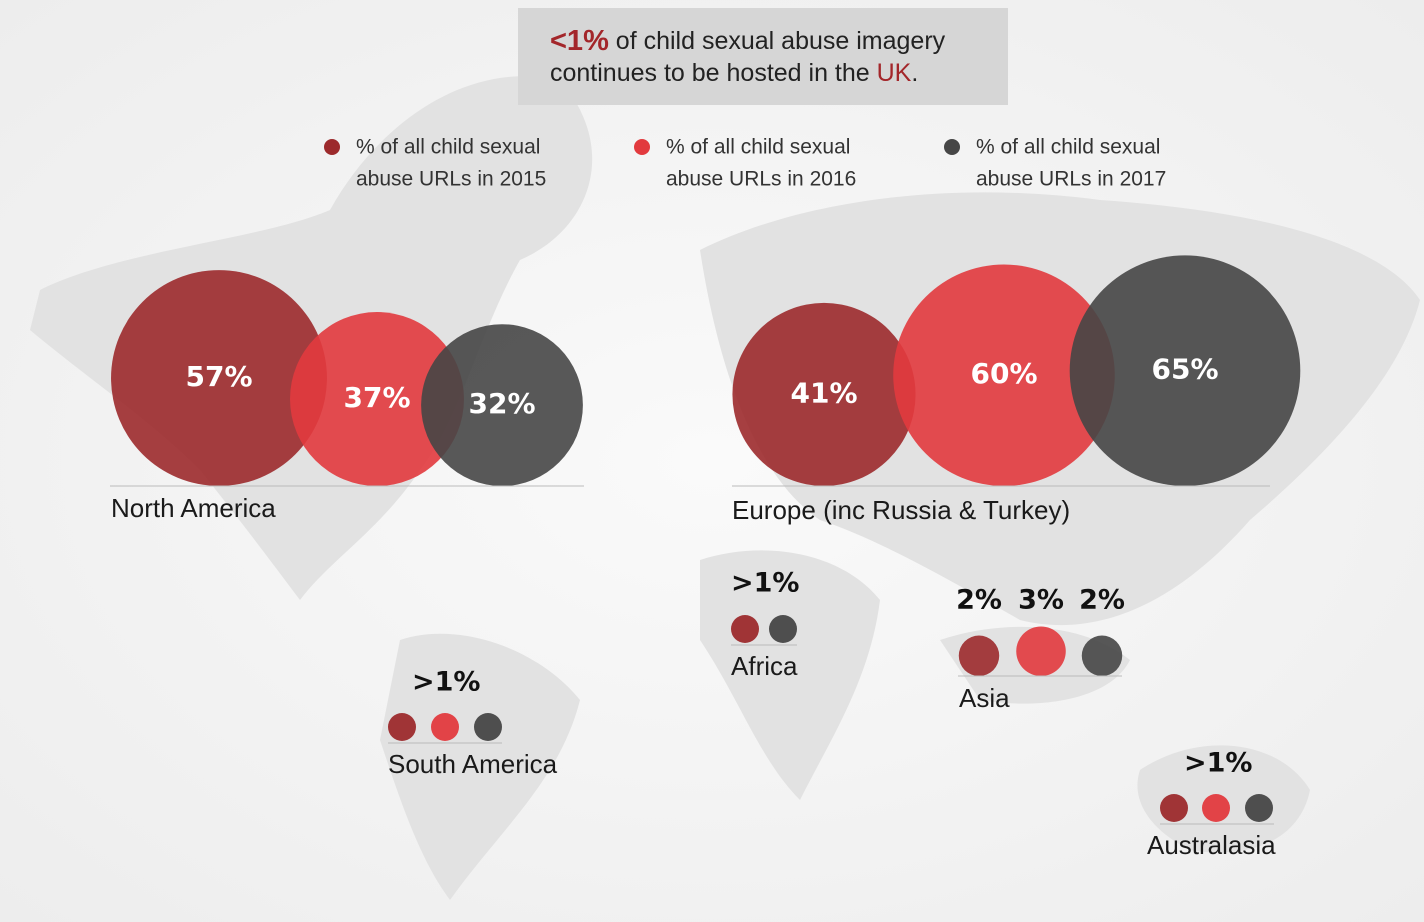 The height and width of the screenshot is (922, 1424). I want to click on value-label: 41%, so click(823, 392).